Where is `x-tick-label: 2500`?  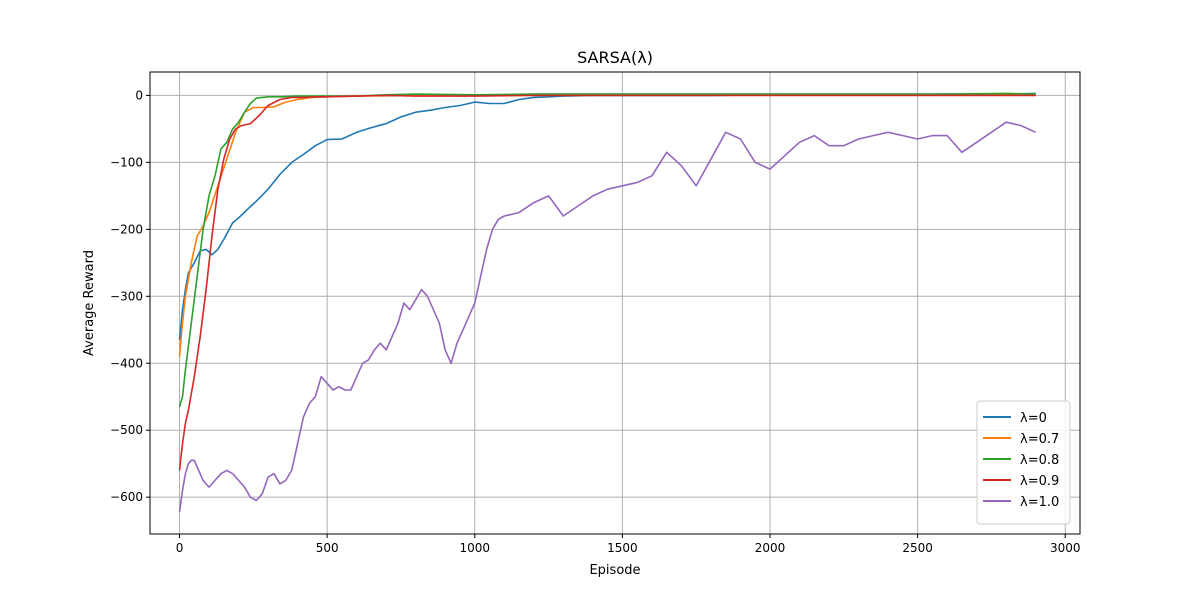 x-tick-label: 2500 is located at coordinates (917, 548).